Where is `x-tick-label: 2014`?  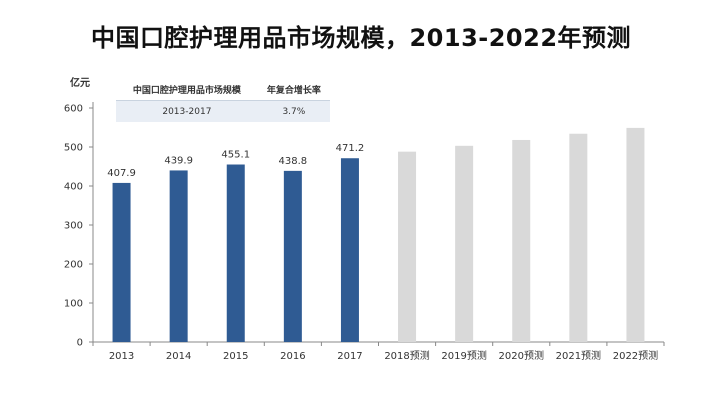 x-tick-label: 2014 is located at coordinates (178, 356).